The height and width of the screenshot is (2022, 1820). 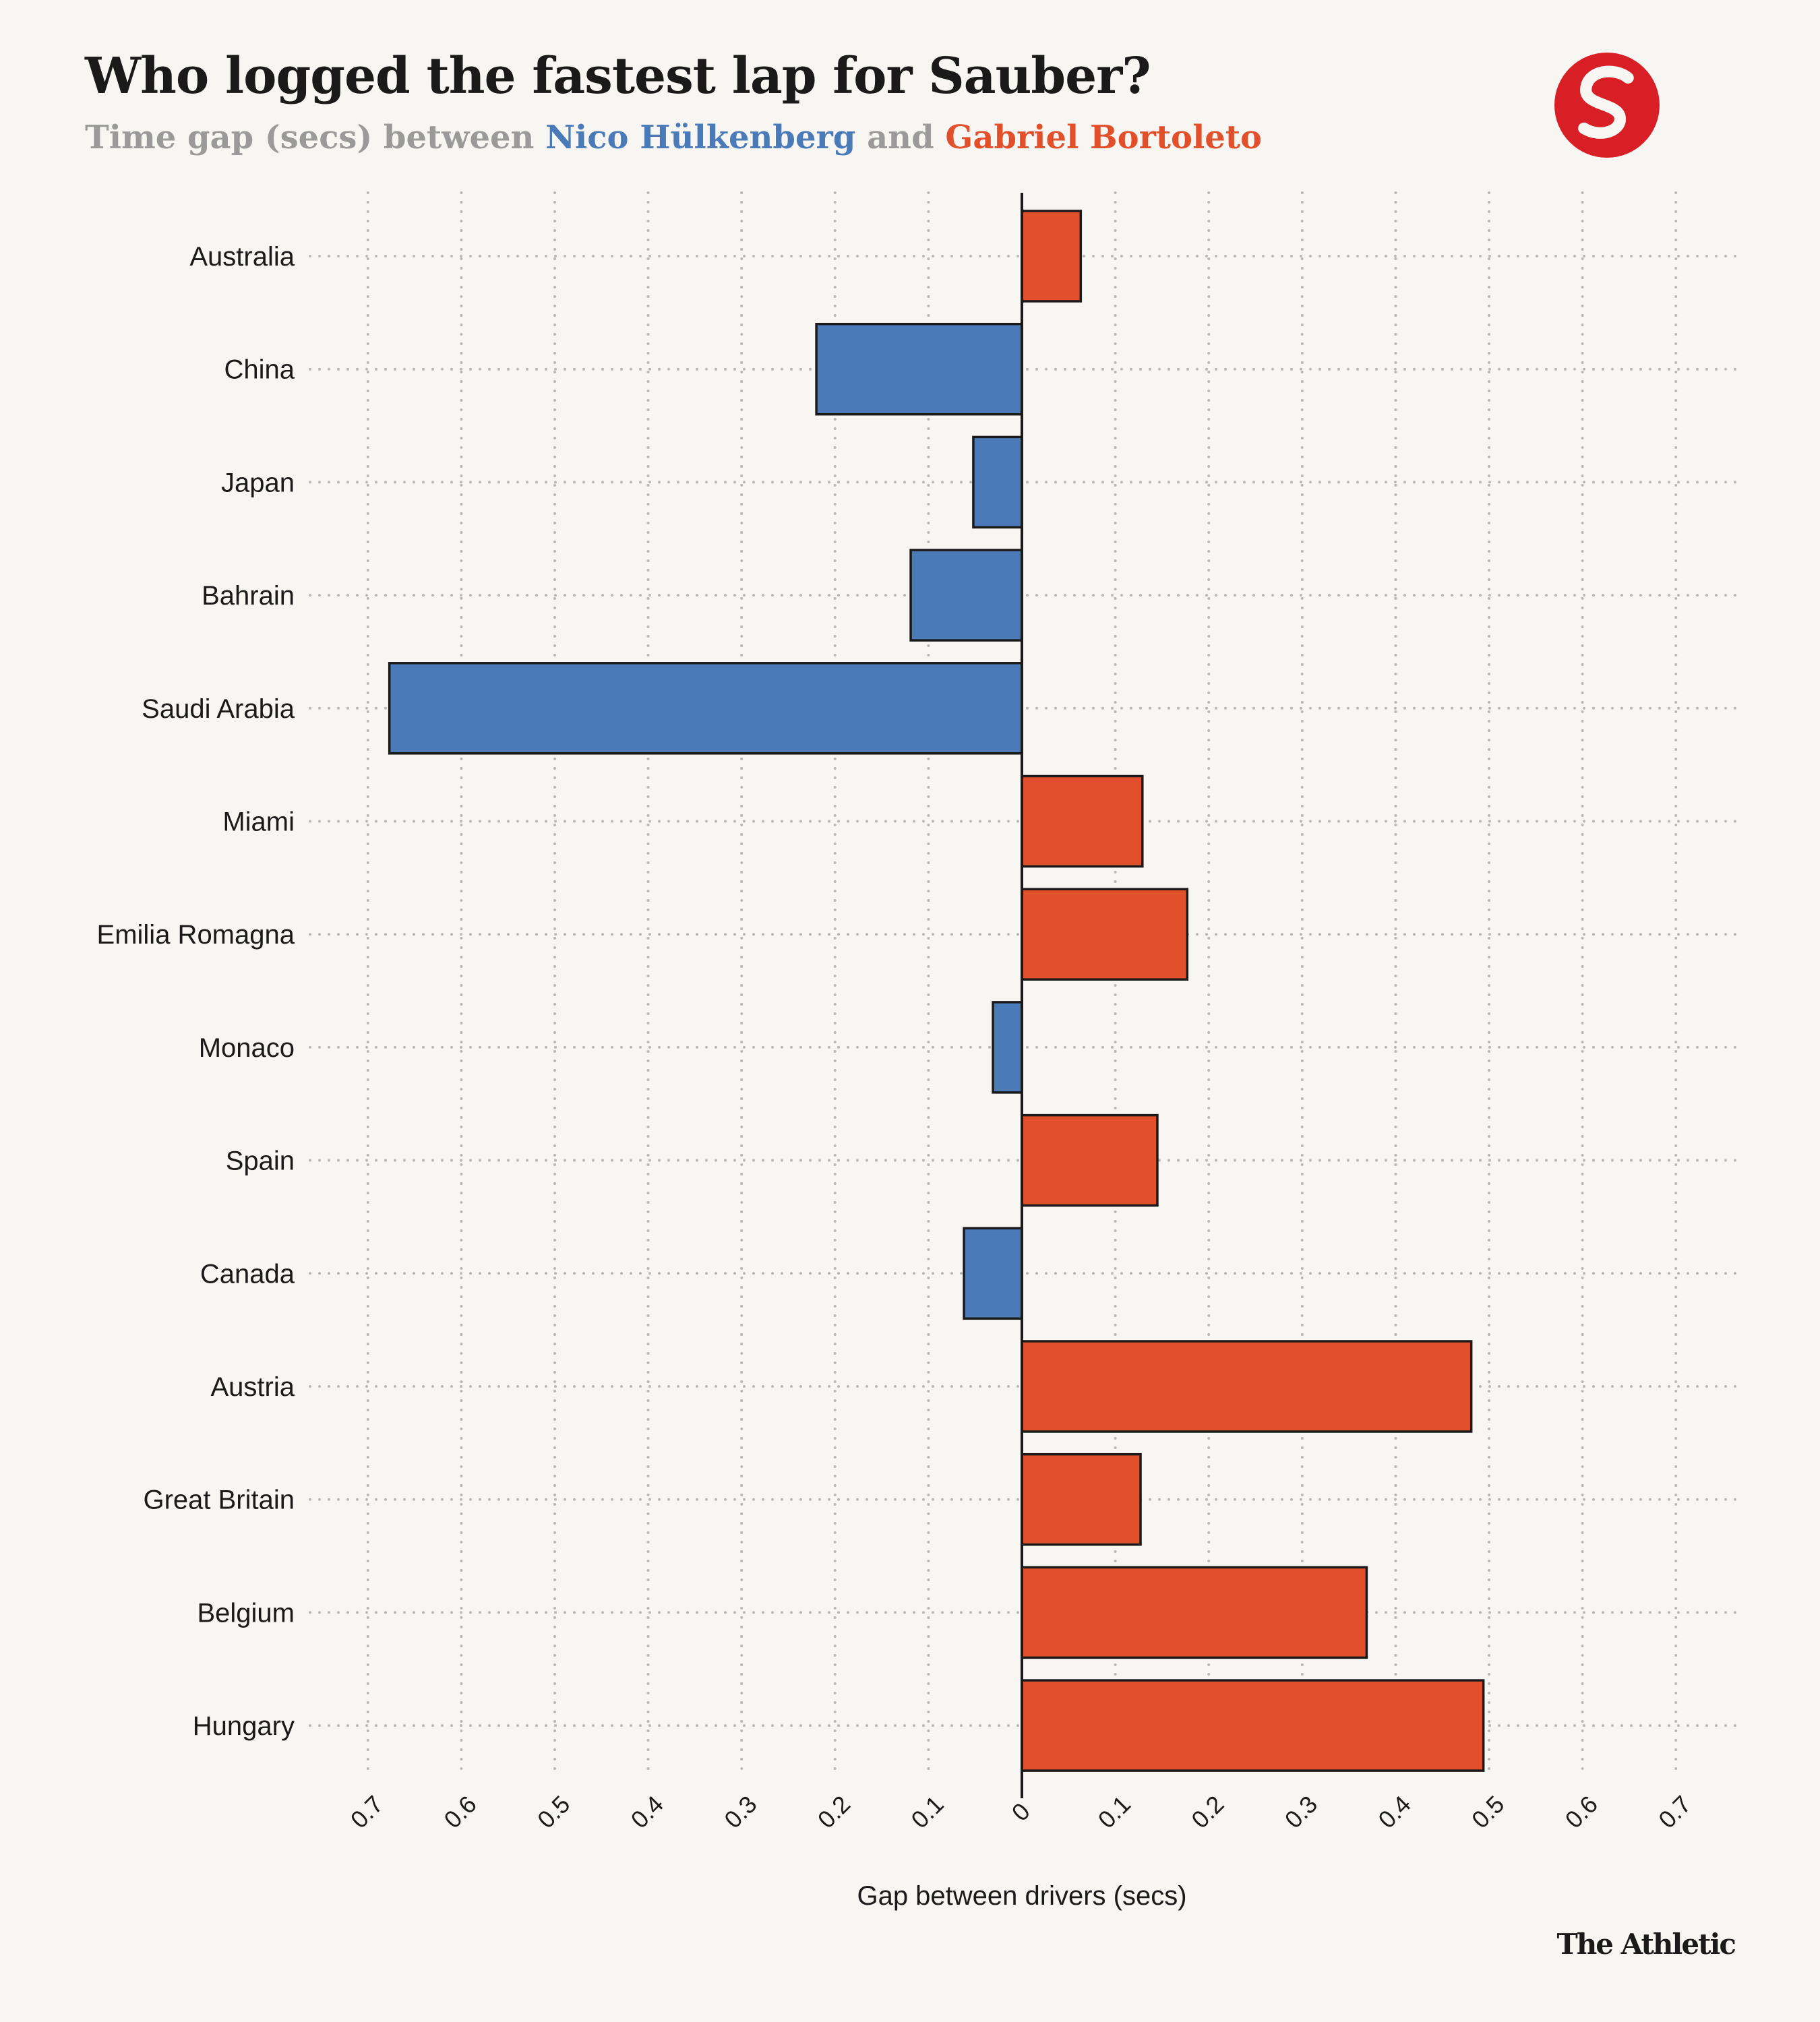 What do you see at coordinates (242, 257) in the screenshot?
I see `category-label: Australia` at bounding box center [242, 257].